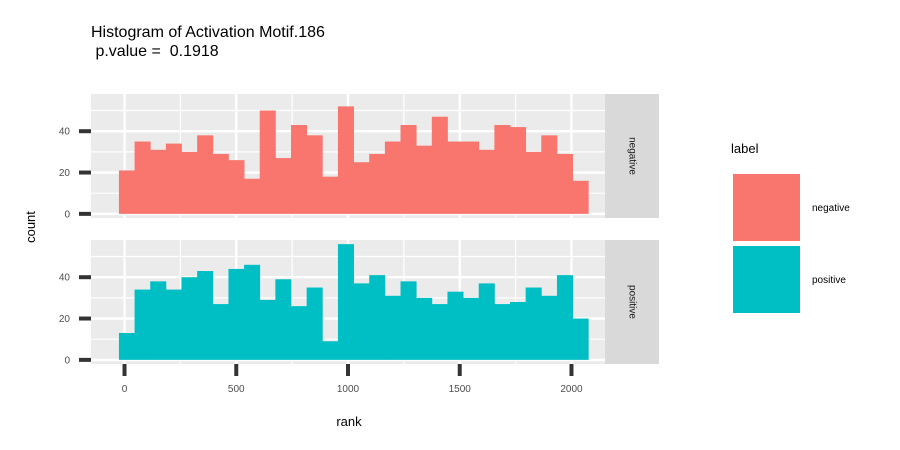  What do you see at coordinates (208, 32) in the screenshot?
I see `chart-title: Histogram of Activation Motif.186` at bounding box center [208, 32].